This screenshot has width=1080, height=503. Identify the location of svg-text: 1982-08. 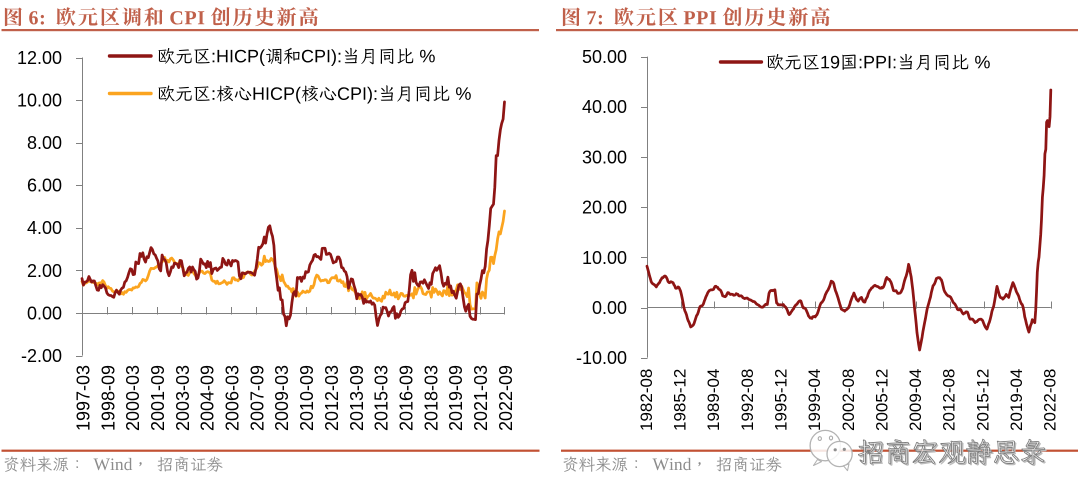
(646, 400).